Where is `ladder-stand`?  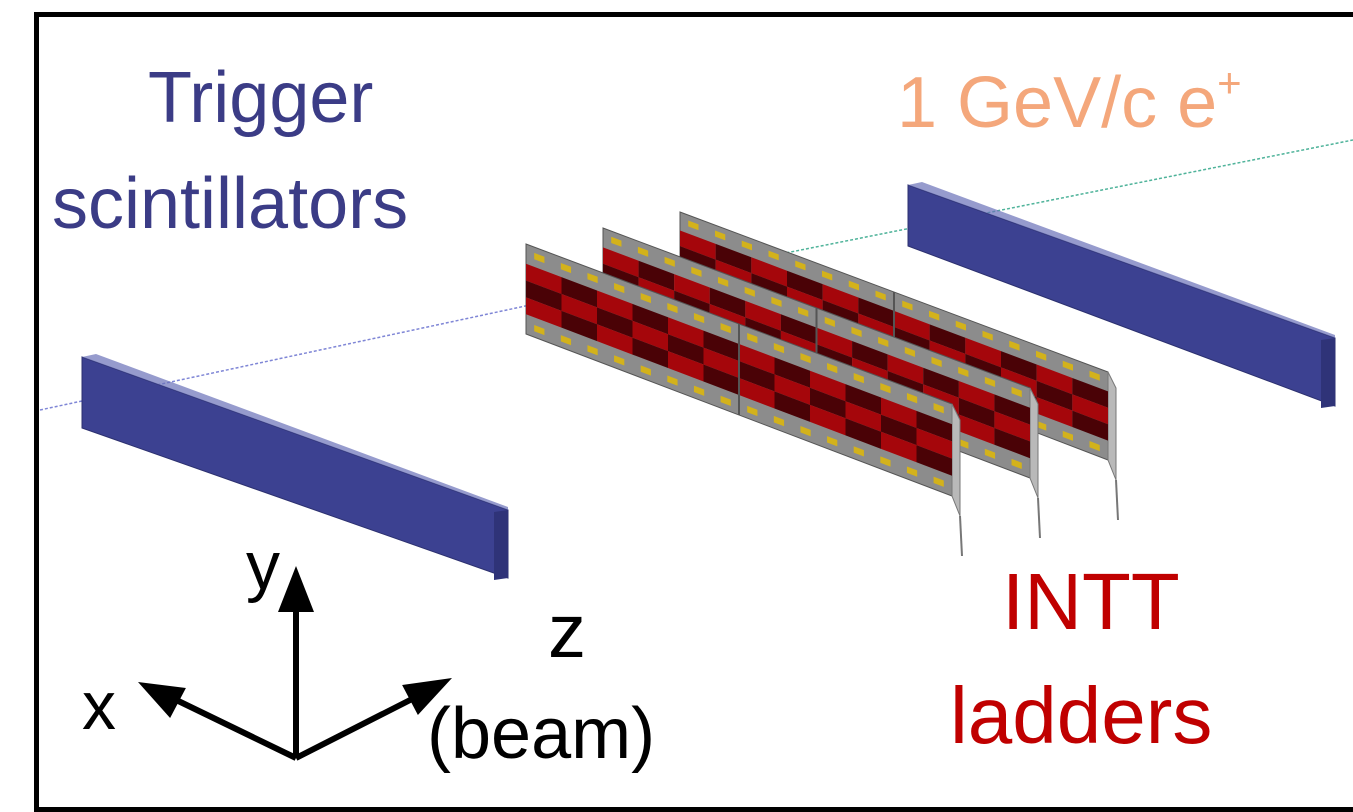 ladder-stand is located at coordinates (1117, 500).